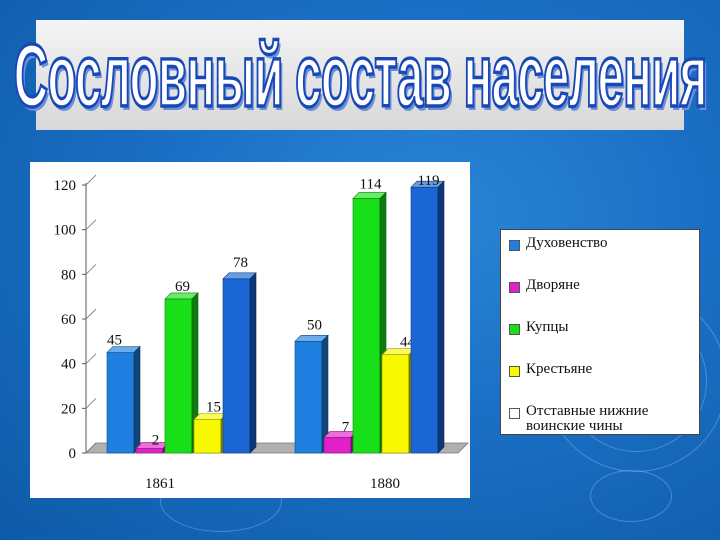  Describe the element at coordinates (160, 484) in the screenshot. I see `x-tick-label: 1861` at that location.